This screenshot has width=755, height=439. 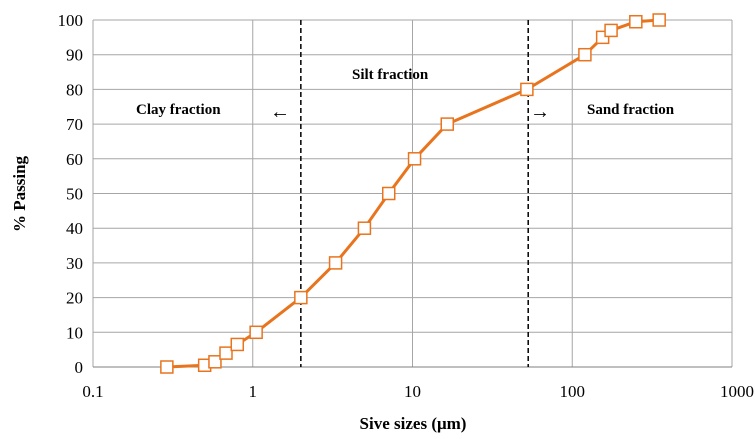 I want to click on y-tick-label: 0, so click(x=79, y=367).